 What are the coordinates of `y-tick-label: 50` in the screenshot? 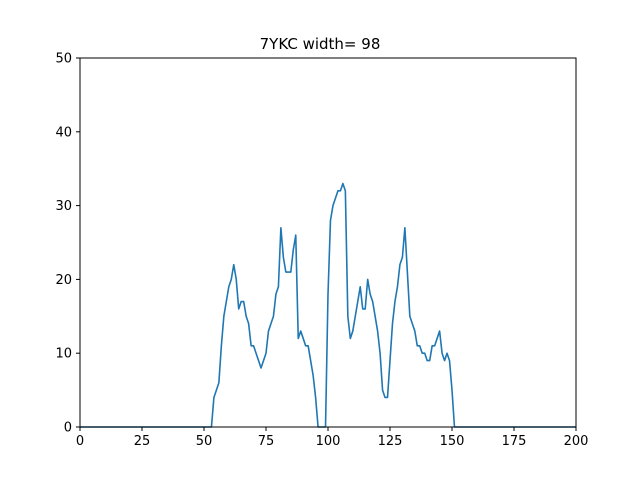 It's located at (63, 59).